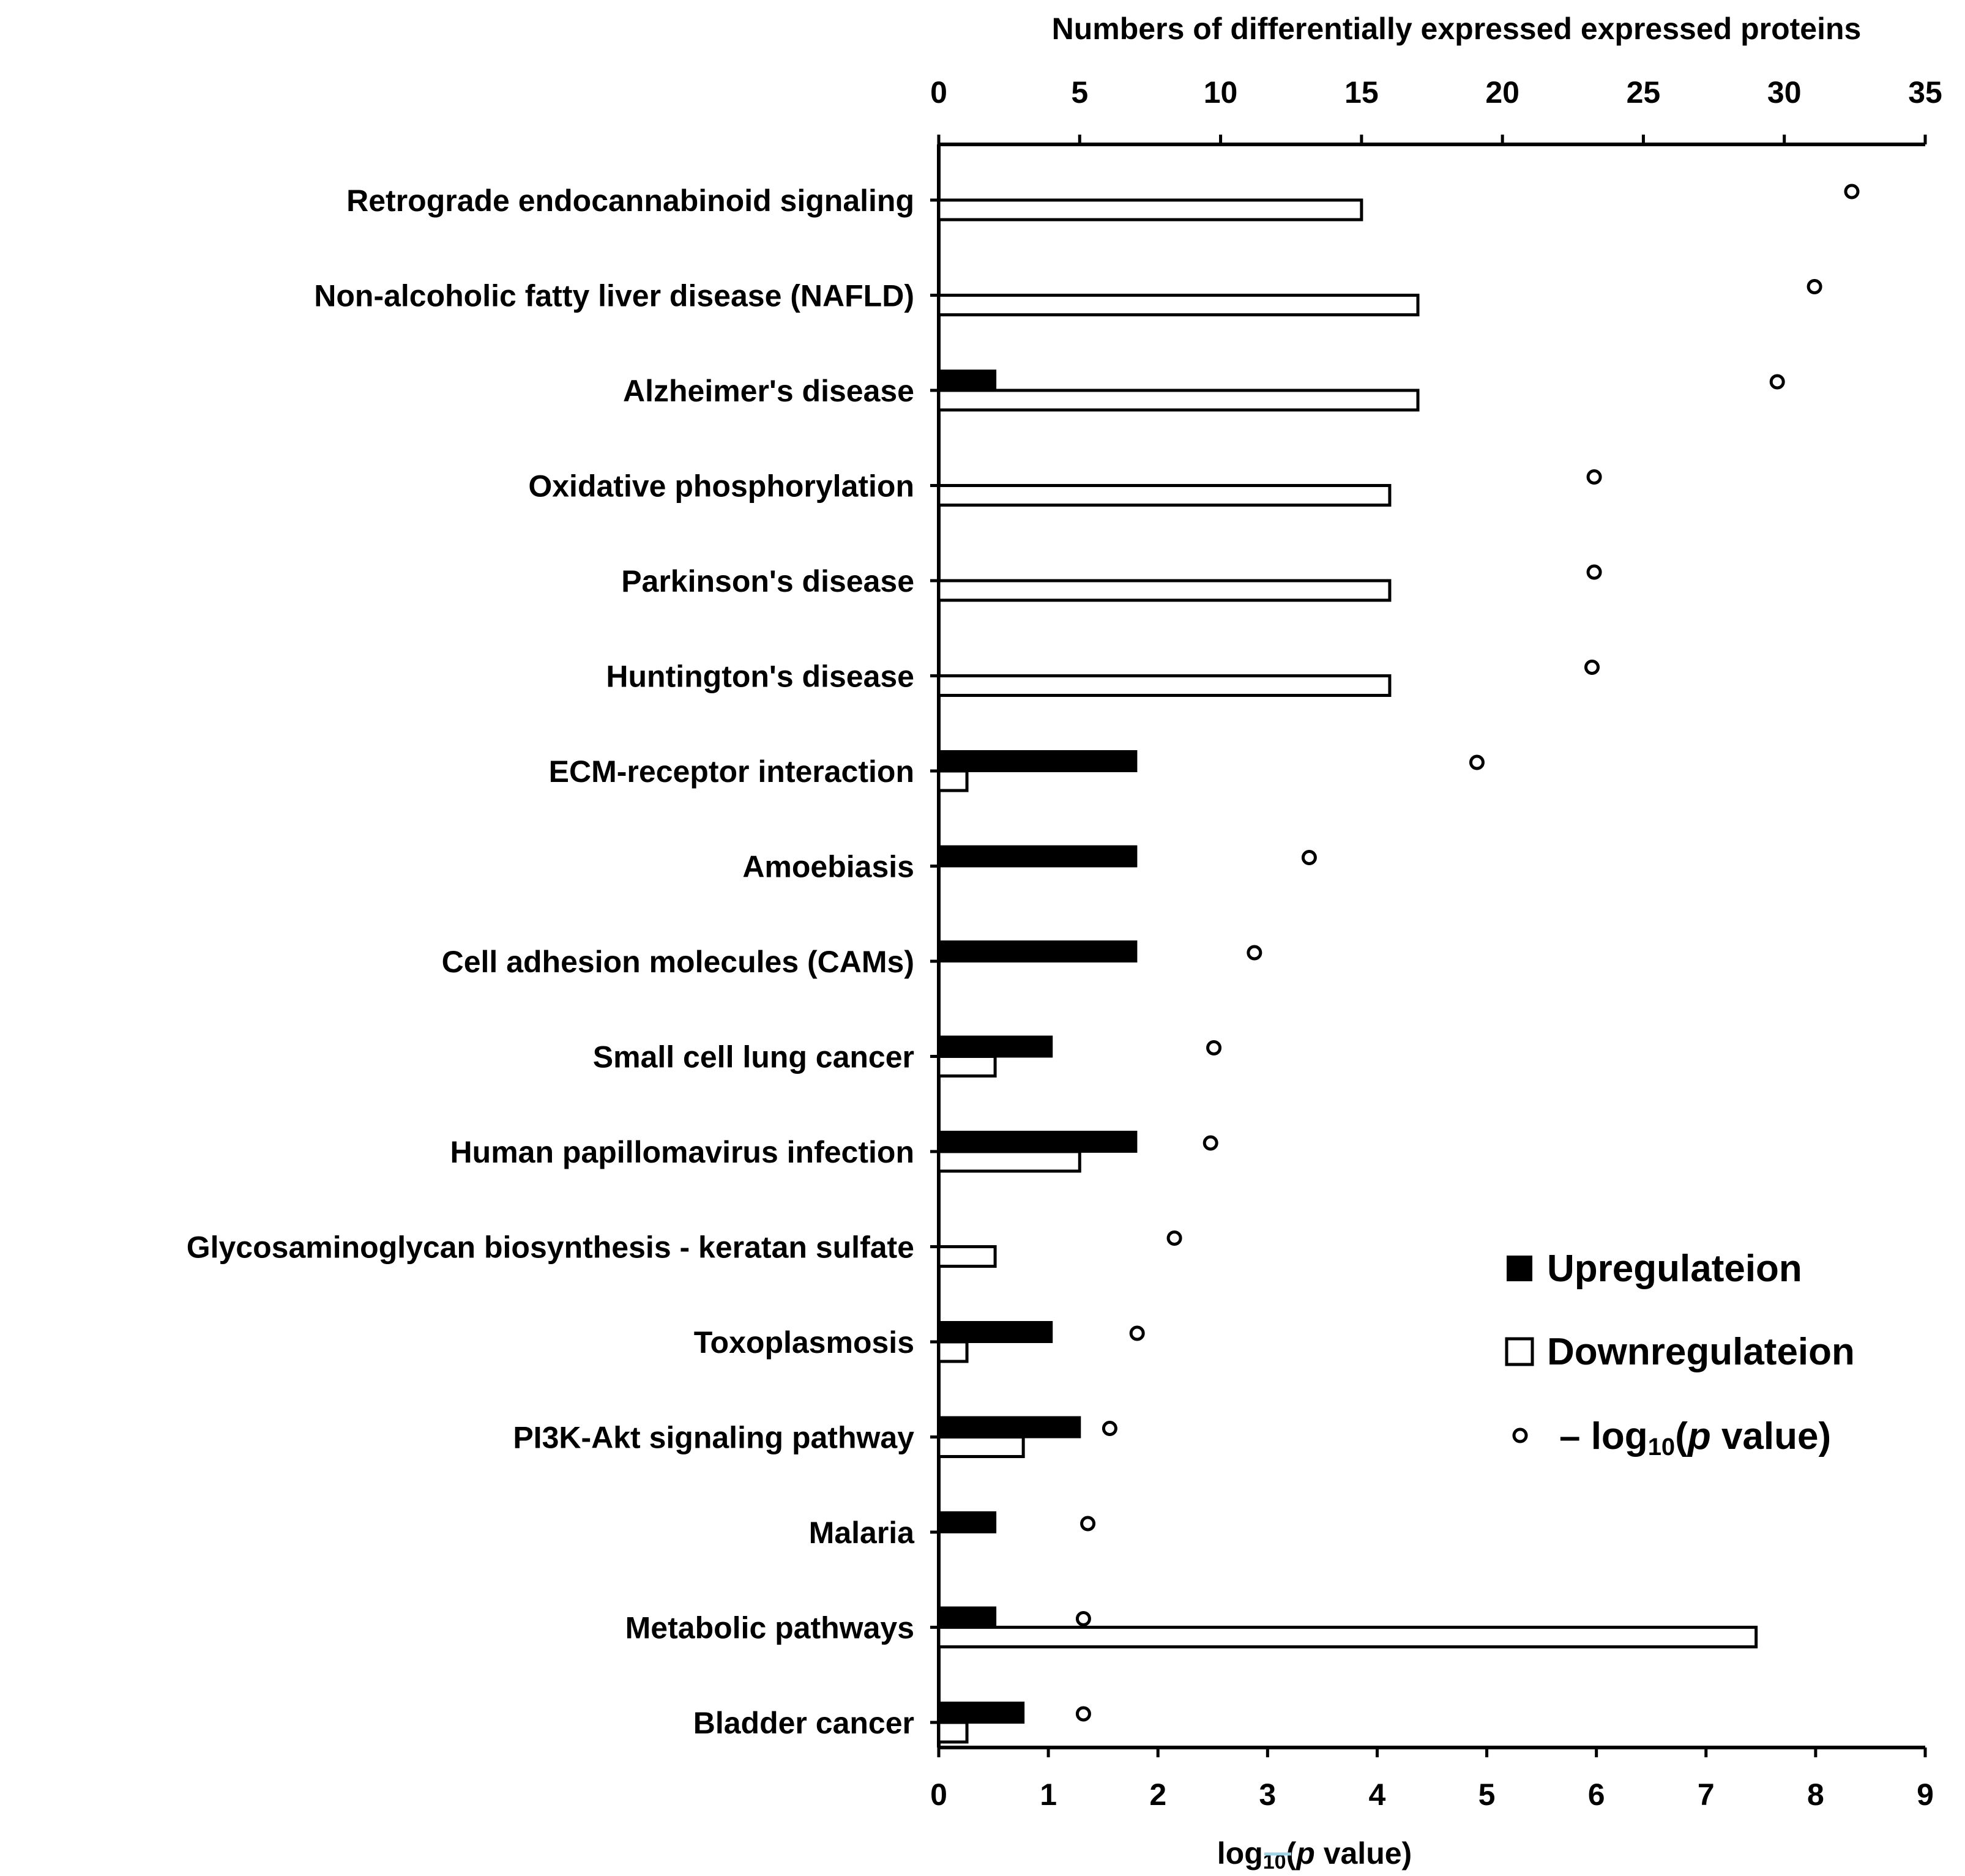 Image resolution: width=1965 pixels, height=1876 pixels. I want to click on bottom-axis-tick-label: 8, so click(1815, 1794).